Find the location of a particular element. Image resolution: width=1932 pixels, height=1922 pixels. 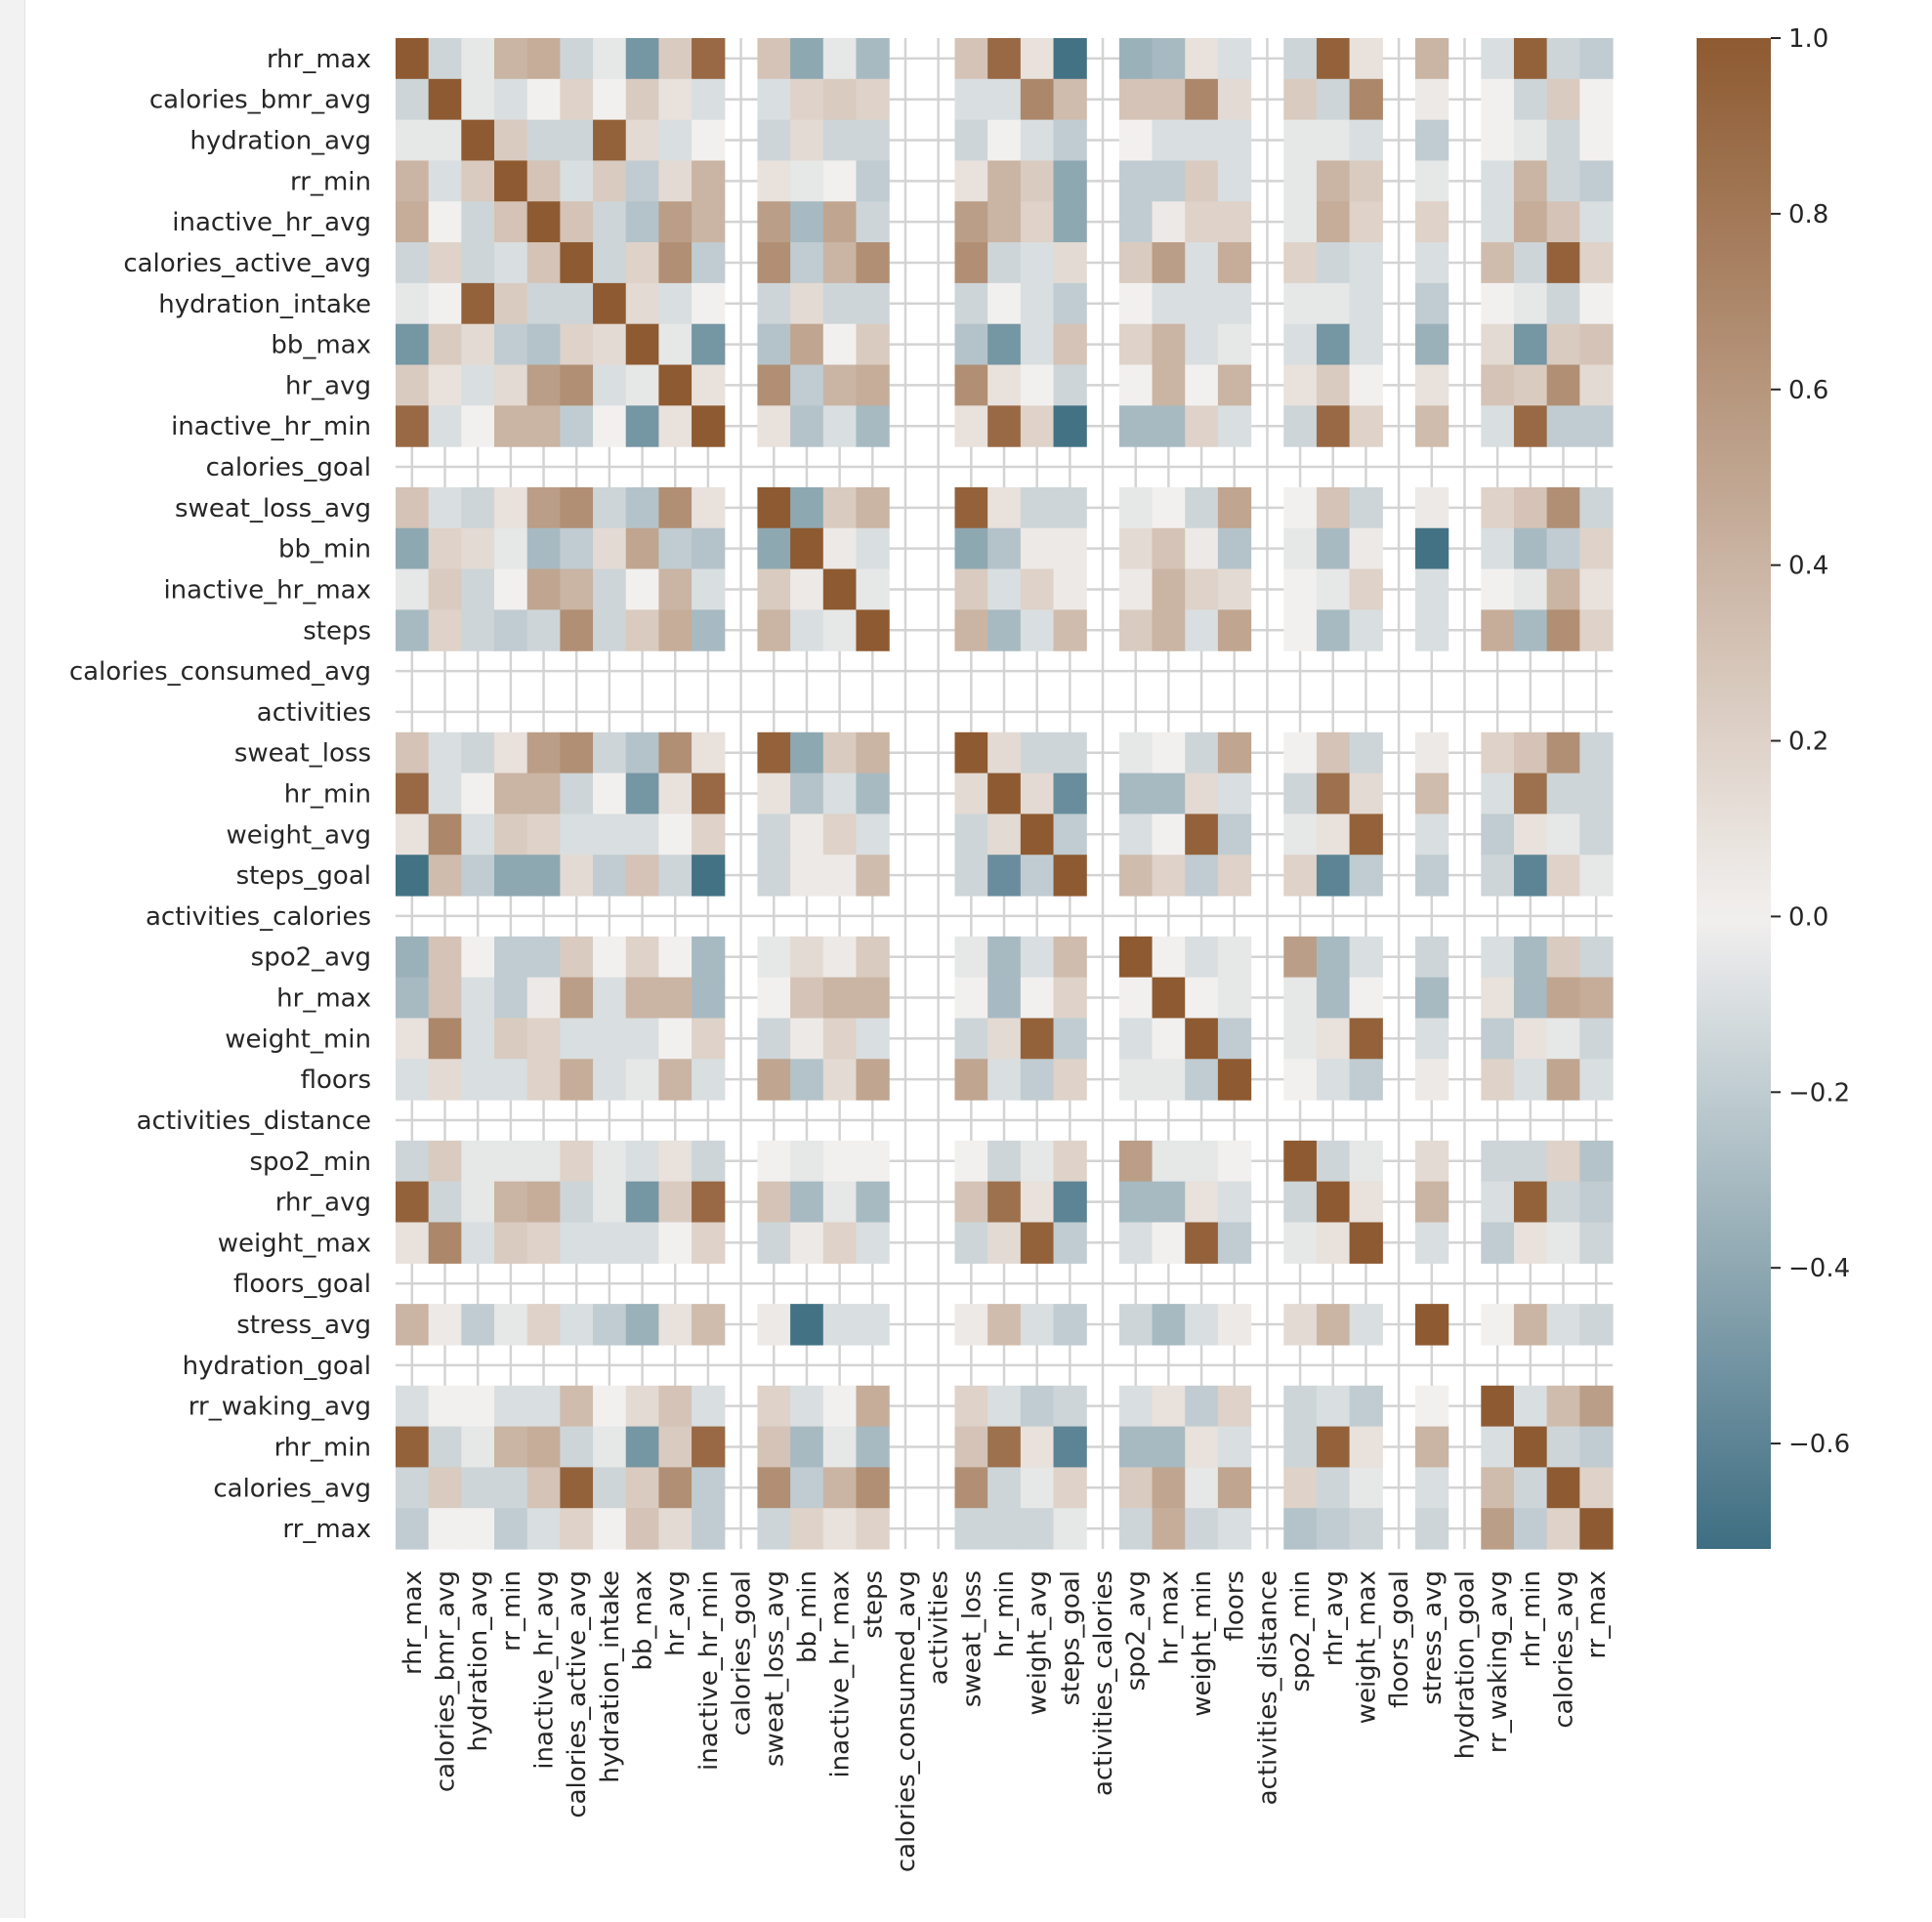

column-tick-label: activities is located at coordinates (939, 1628).